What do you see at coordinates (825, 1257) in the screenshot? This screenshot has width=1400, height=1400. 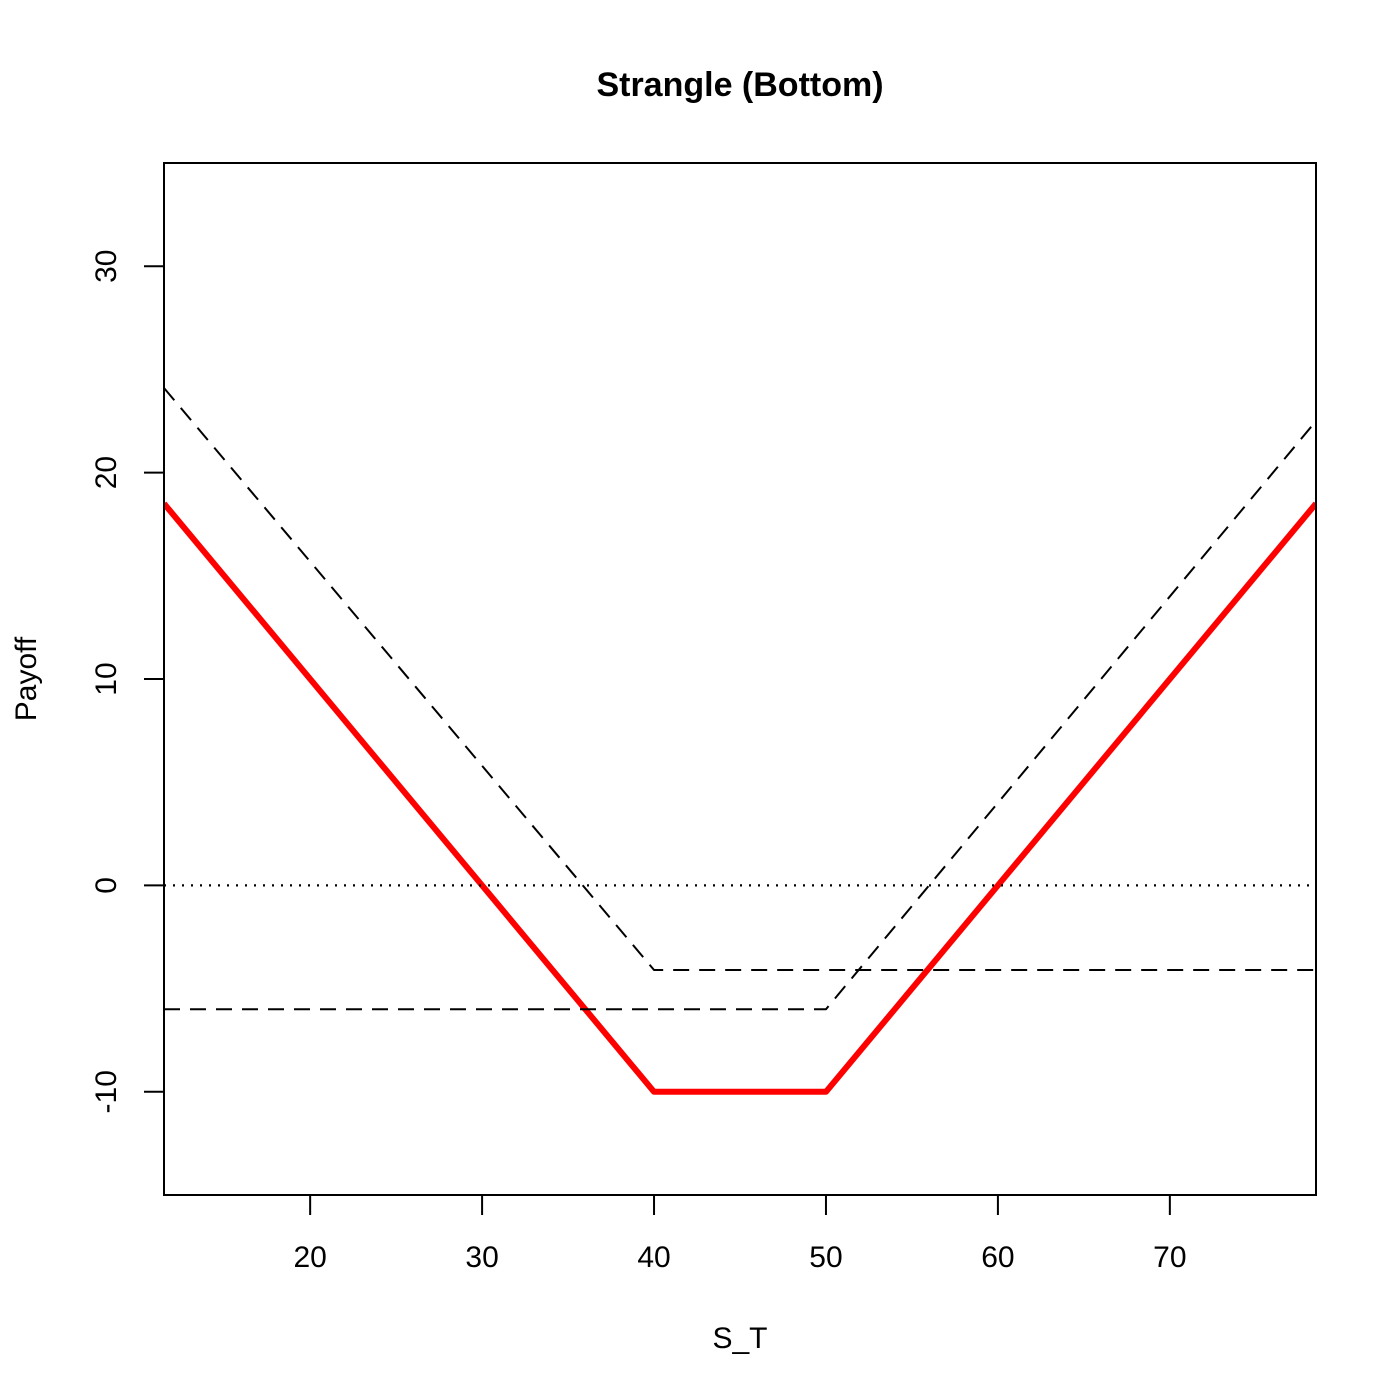 I see `x-tick-label: 50` at bounding box center [825, 1257].